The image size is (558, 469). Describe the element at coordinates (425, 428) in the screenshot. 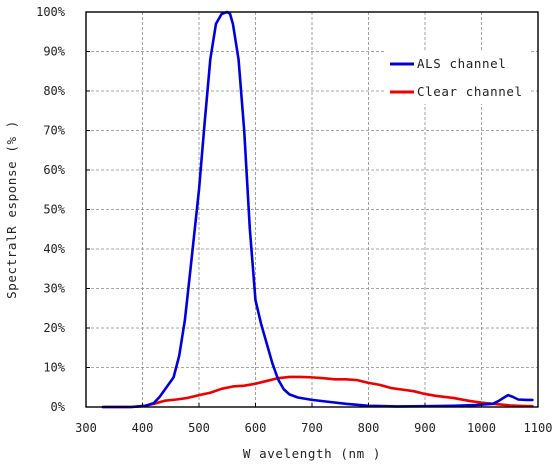

I see `x-tick-label: 900` at that location.